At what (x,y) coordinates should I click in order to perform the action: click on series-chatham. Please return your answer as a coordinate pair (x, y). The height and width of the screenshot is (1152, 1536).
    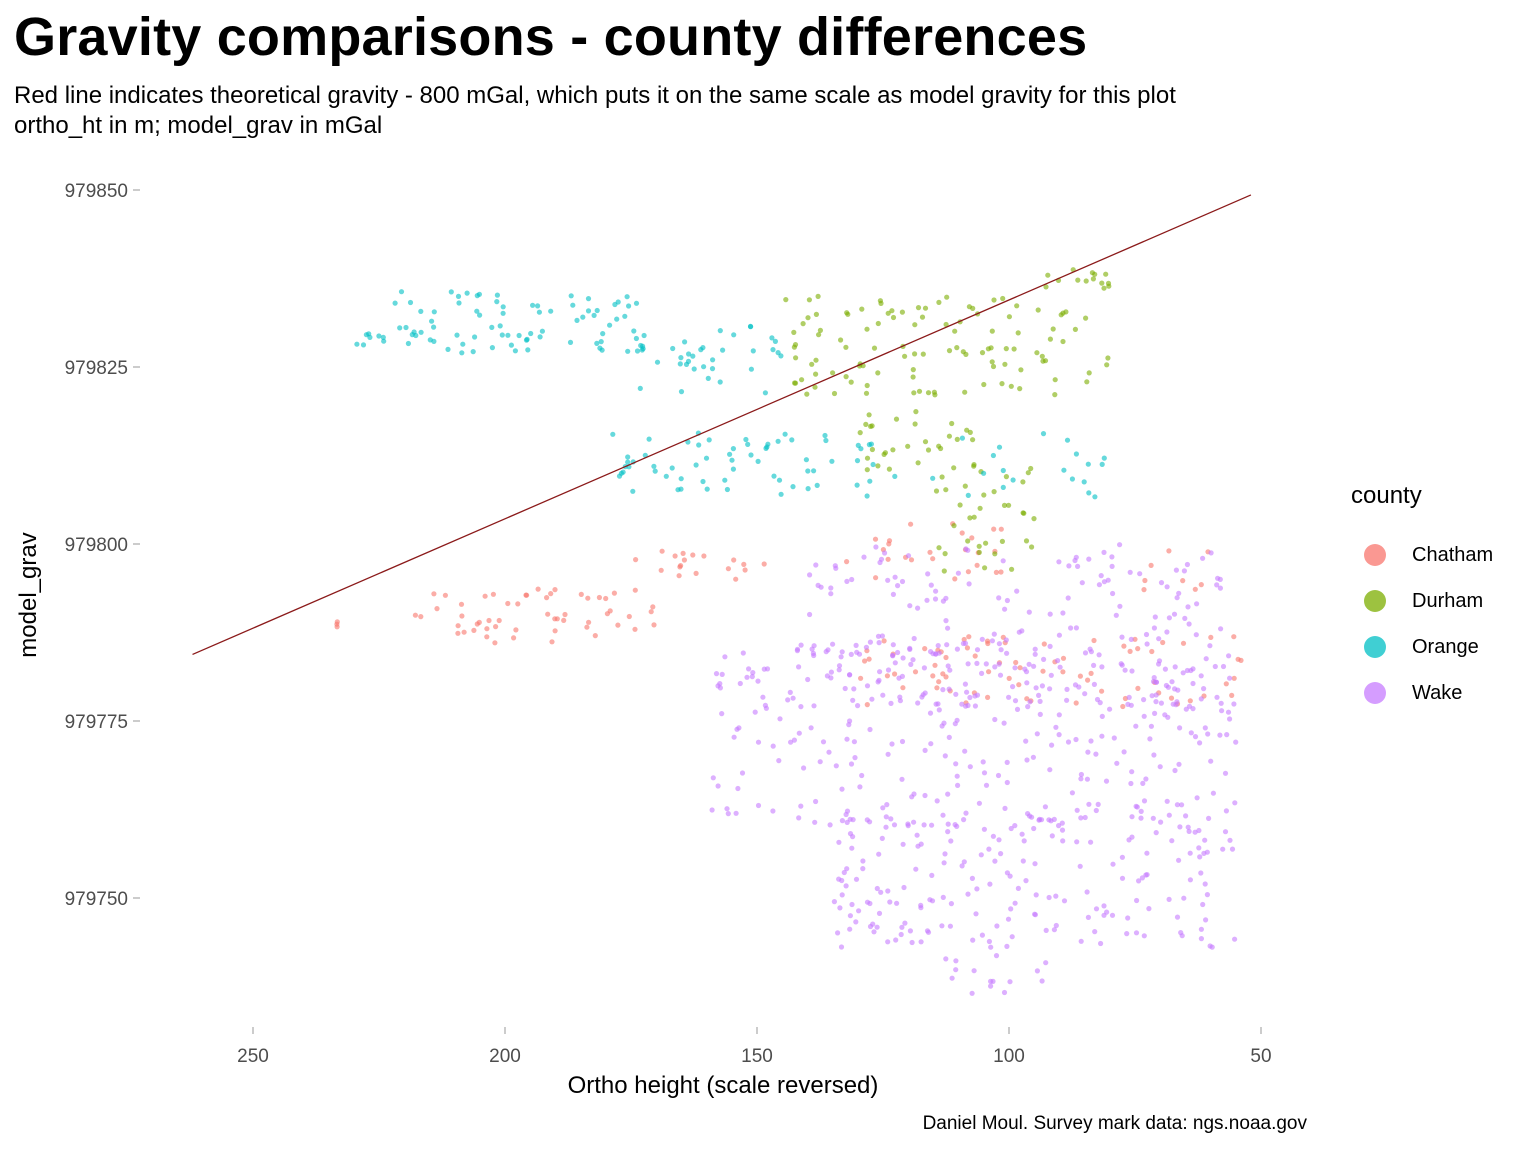
    Looking at the image, I should click on (789, 615).